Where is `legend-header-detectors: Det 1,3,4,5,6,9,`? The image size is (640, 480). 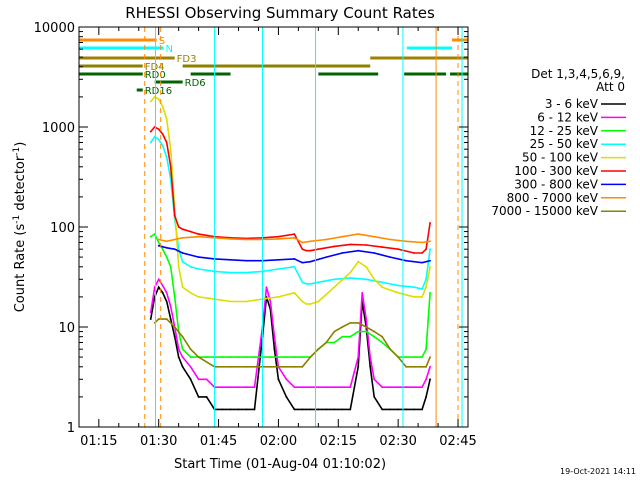
legend-header-detectors: Det 1,3,4,5,6,9, is located at coordinates (578, 74).